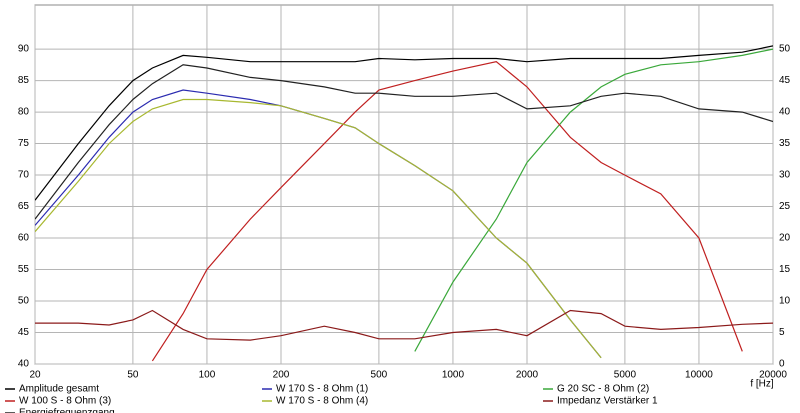 Image resolution: width=800 pixels, height=413 pixels. Describe the element at coordinates (607, 401) in the screenshot. I see `legend-label: Impedanz Verstärker 1` at that location.